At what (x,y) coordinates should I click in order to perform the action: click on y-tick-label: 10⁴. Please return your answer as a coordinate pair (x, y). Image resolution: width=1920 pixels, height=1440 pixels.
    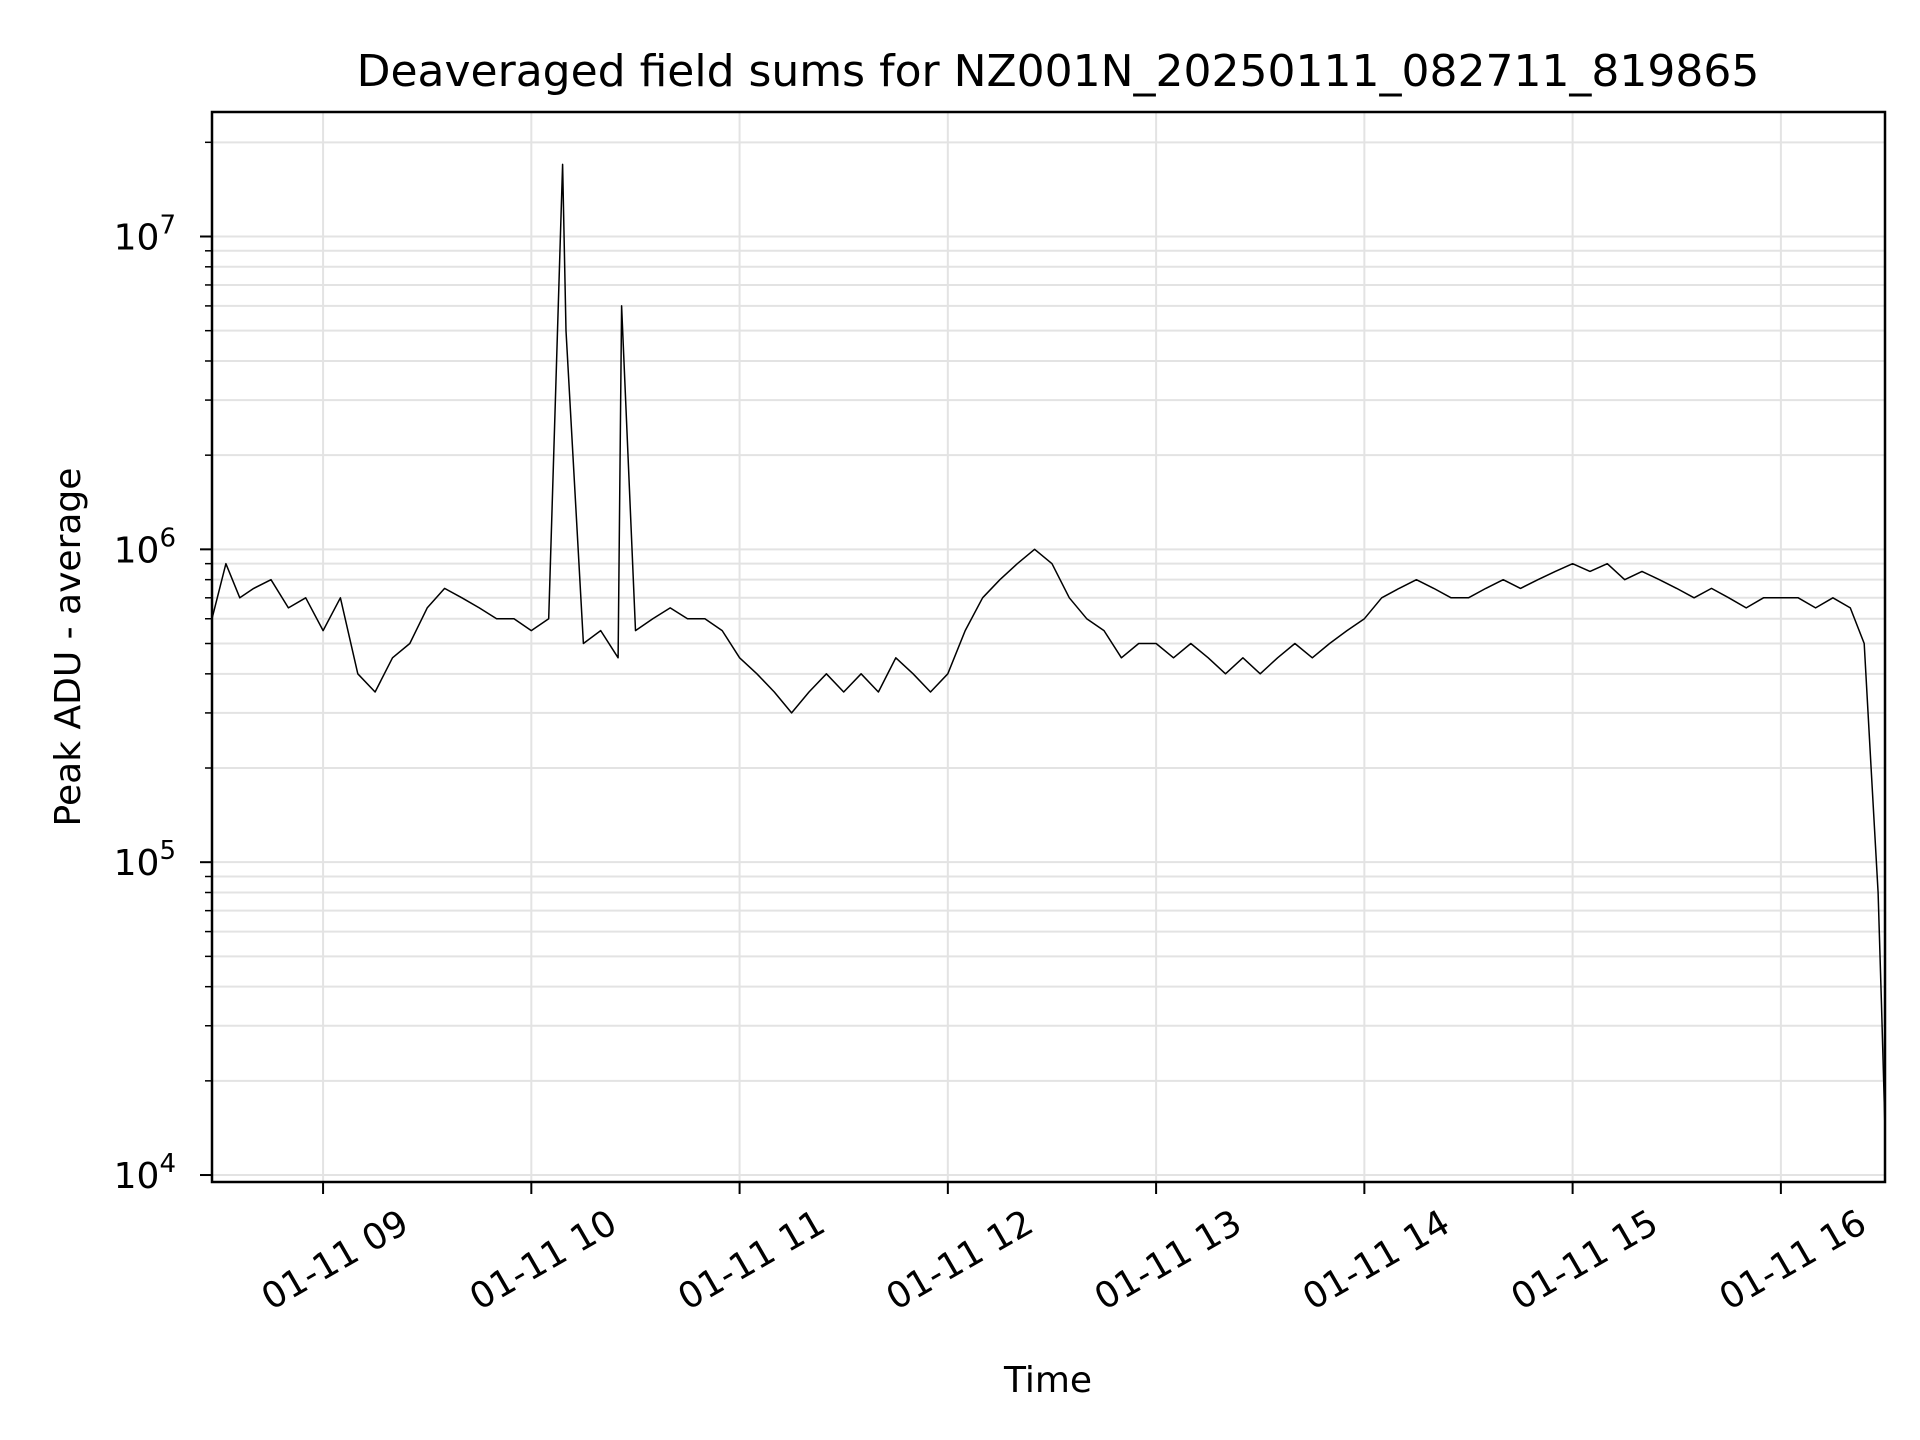
    Looking at the image, I should click on (145, 1173).